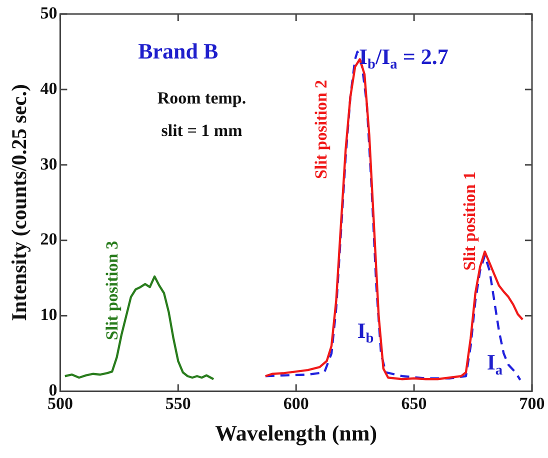 Image resolution: width=548 pixels, height=458 pixels. What do you see at coordinates (178, 403) in the screenshot?
I see `x-tick-label: 550` at bounding box center [178, 403].